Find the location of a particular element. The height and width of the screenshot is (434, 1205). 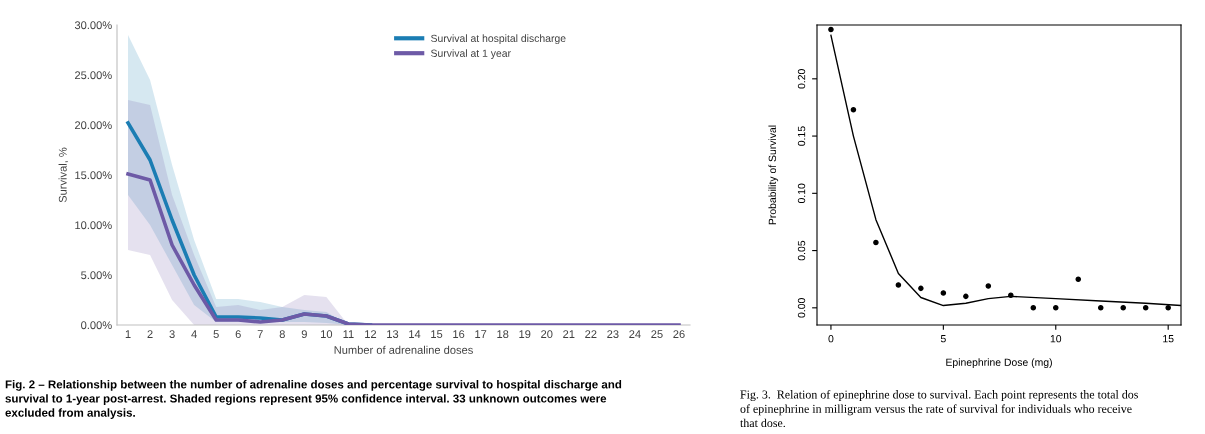

x-tick-label: 19 is located at coordinates (525, 334).